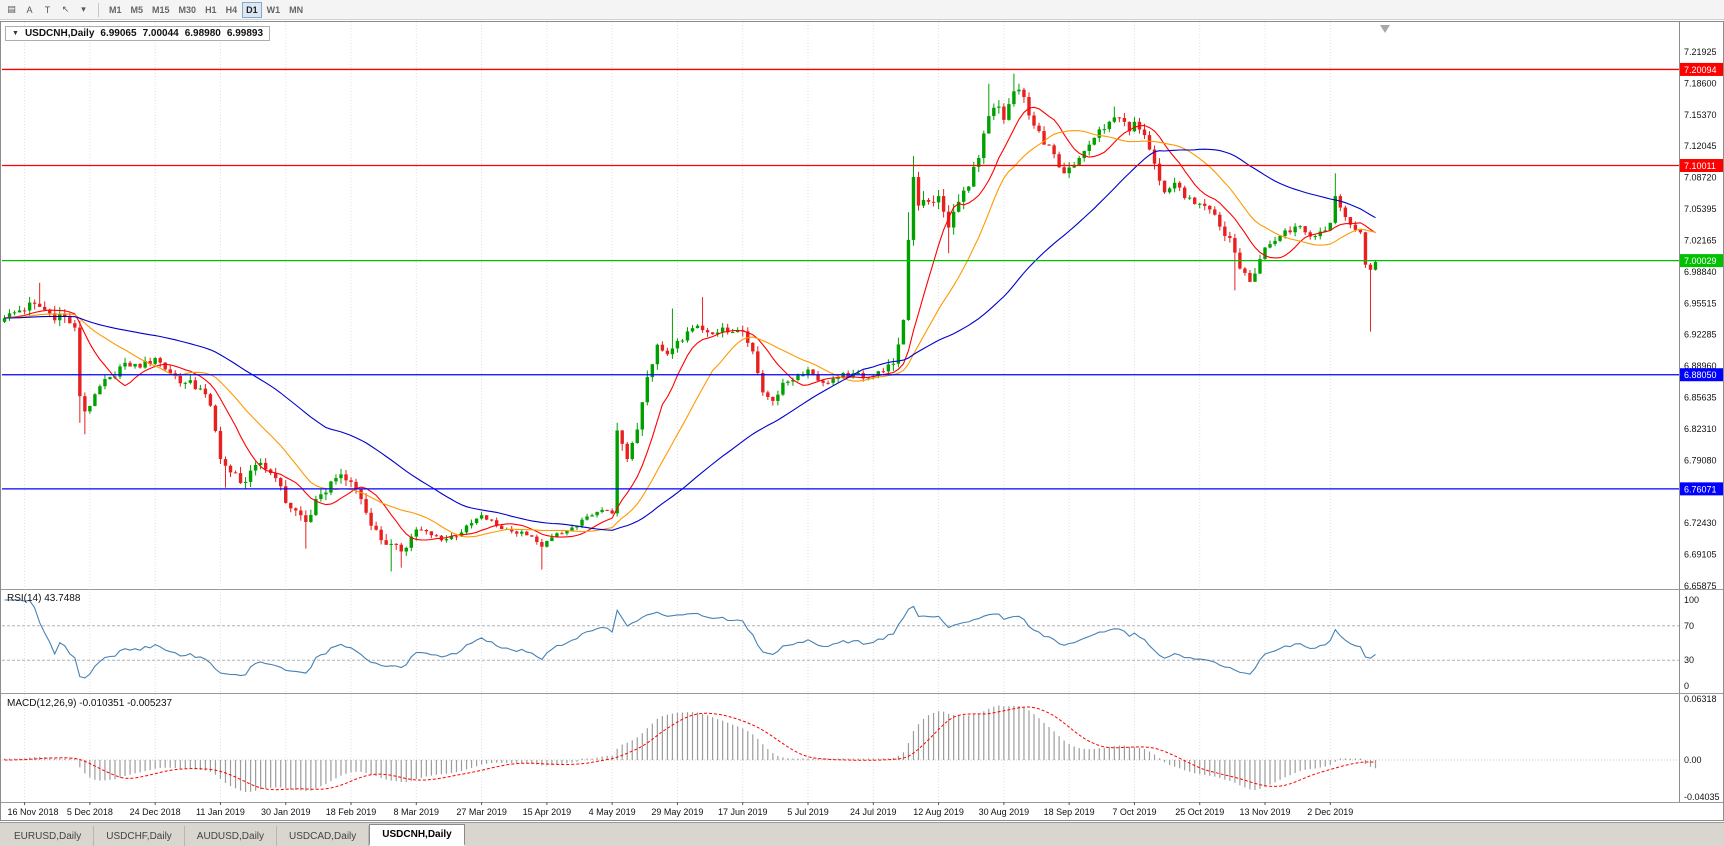 This screenshot has height=846, width=1724. What do you see at coordinates (873, 812) in the screenshot?
I see `date-label: 24 Jul 2019` at bounding box center [873, 812].